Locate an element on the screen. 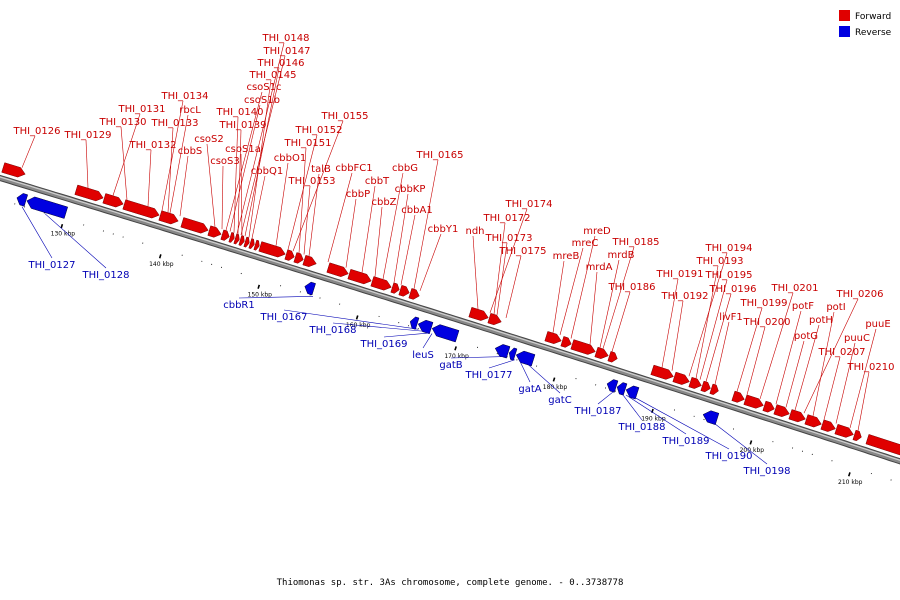  reverse-gene-label: cbbR1 is located at coordinates (239, 305).